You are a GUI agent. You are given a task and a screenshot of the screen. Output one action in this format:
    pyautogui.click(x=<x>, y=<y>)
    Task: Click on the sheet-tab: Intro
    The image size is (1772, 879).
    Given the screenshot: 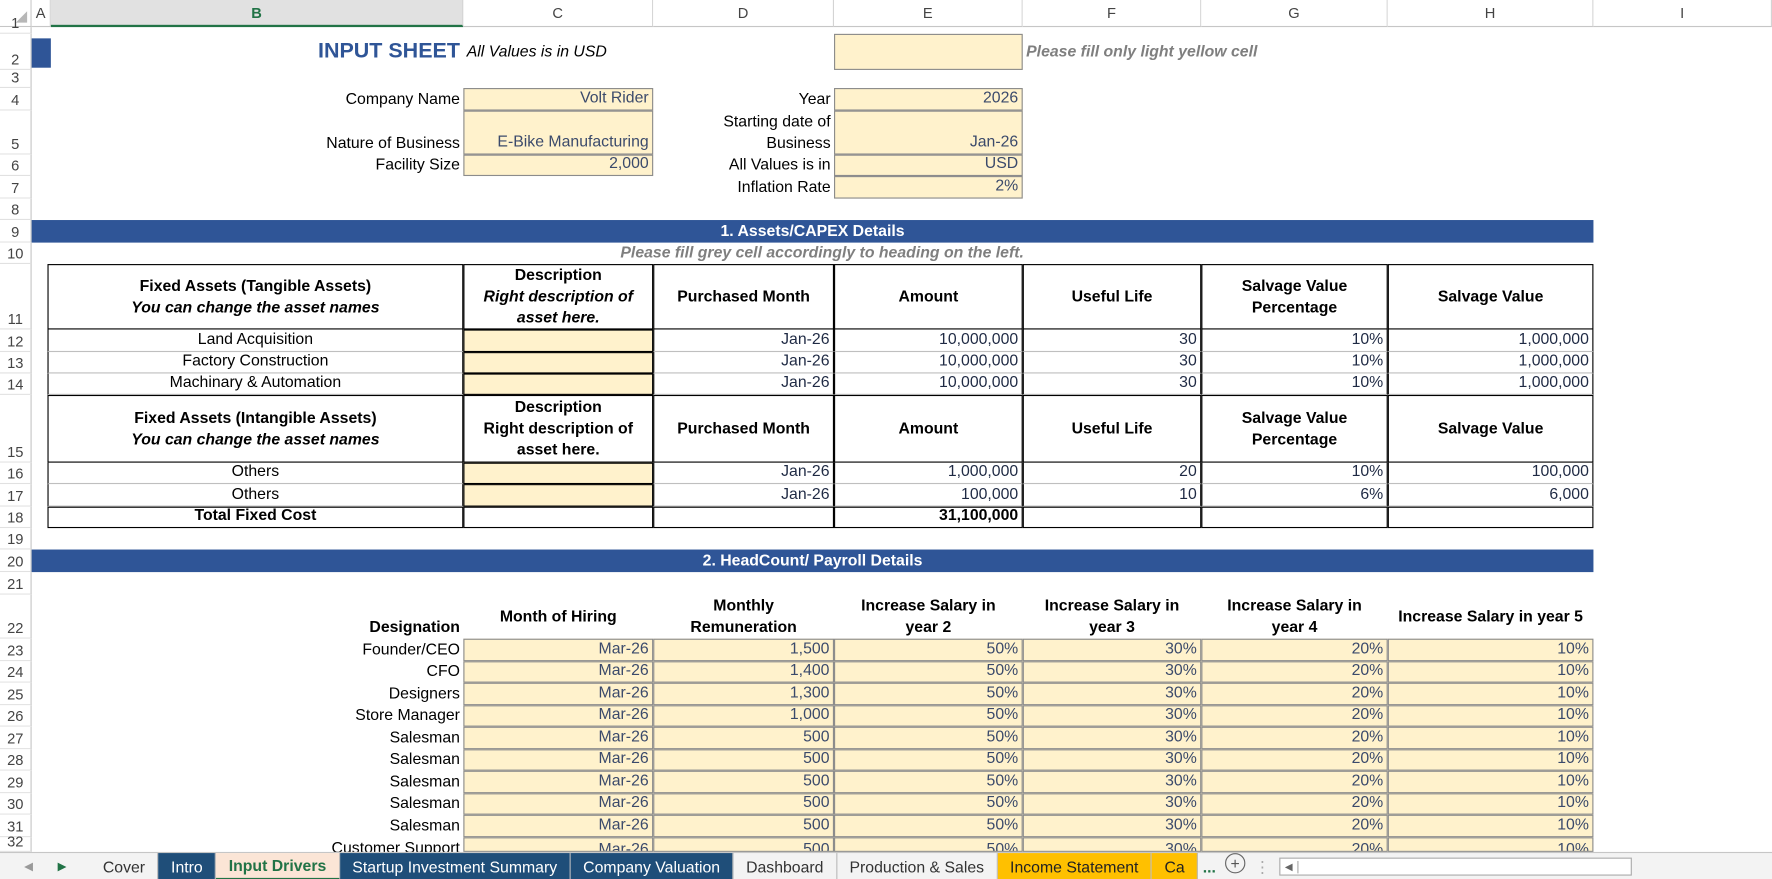 What is the action you would take?
    pyautogui.click(x=187, y=866)
    